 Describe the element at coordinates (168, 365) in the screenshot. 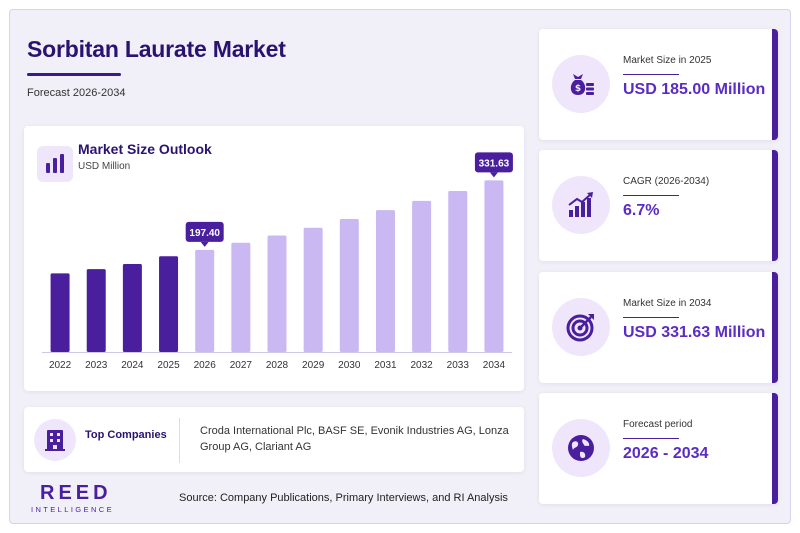

I see `x-tick-label: 2025` at that location.